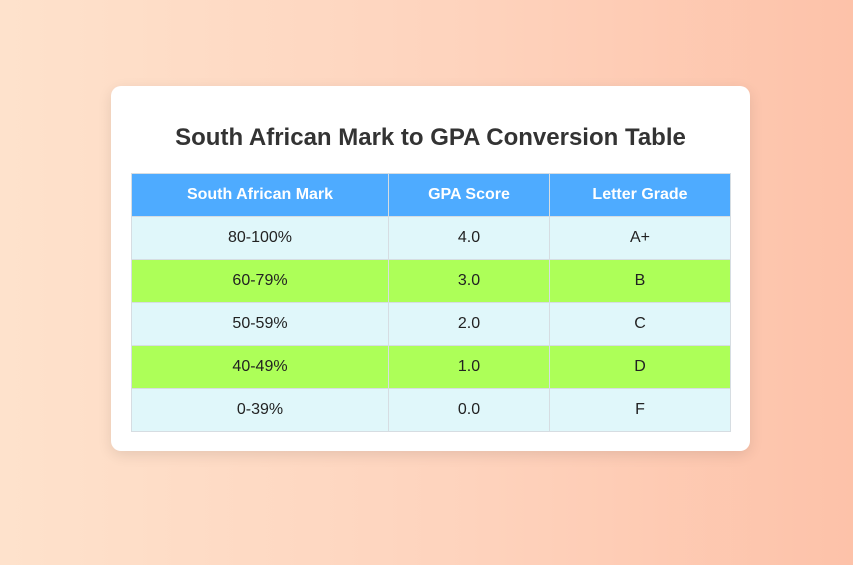 The width and height of the screenshot is (853, 565). Describe the element at coordinates (469, 281) in the screenshot. I see `cell-gpa: 3.0` at that location.